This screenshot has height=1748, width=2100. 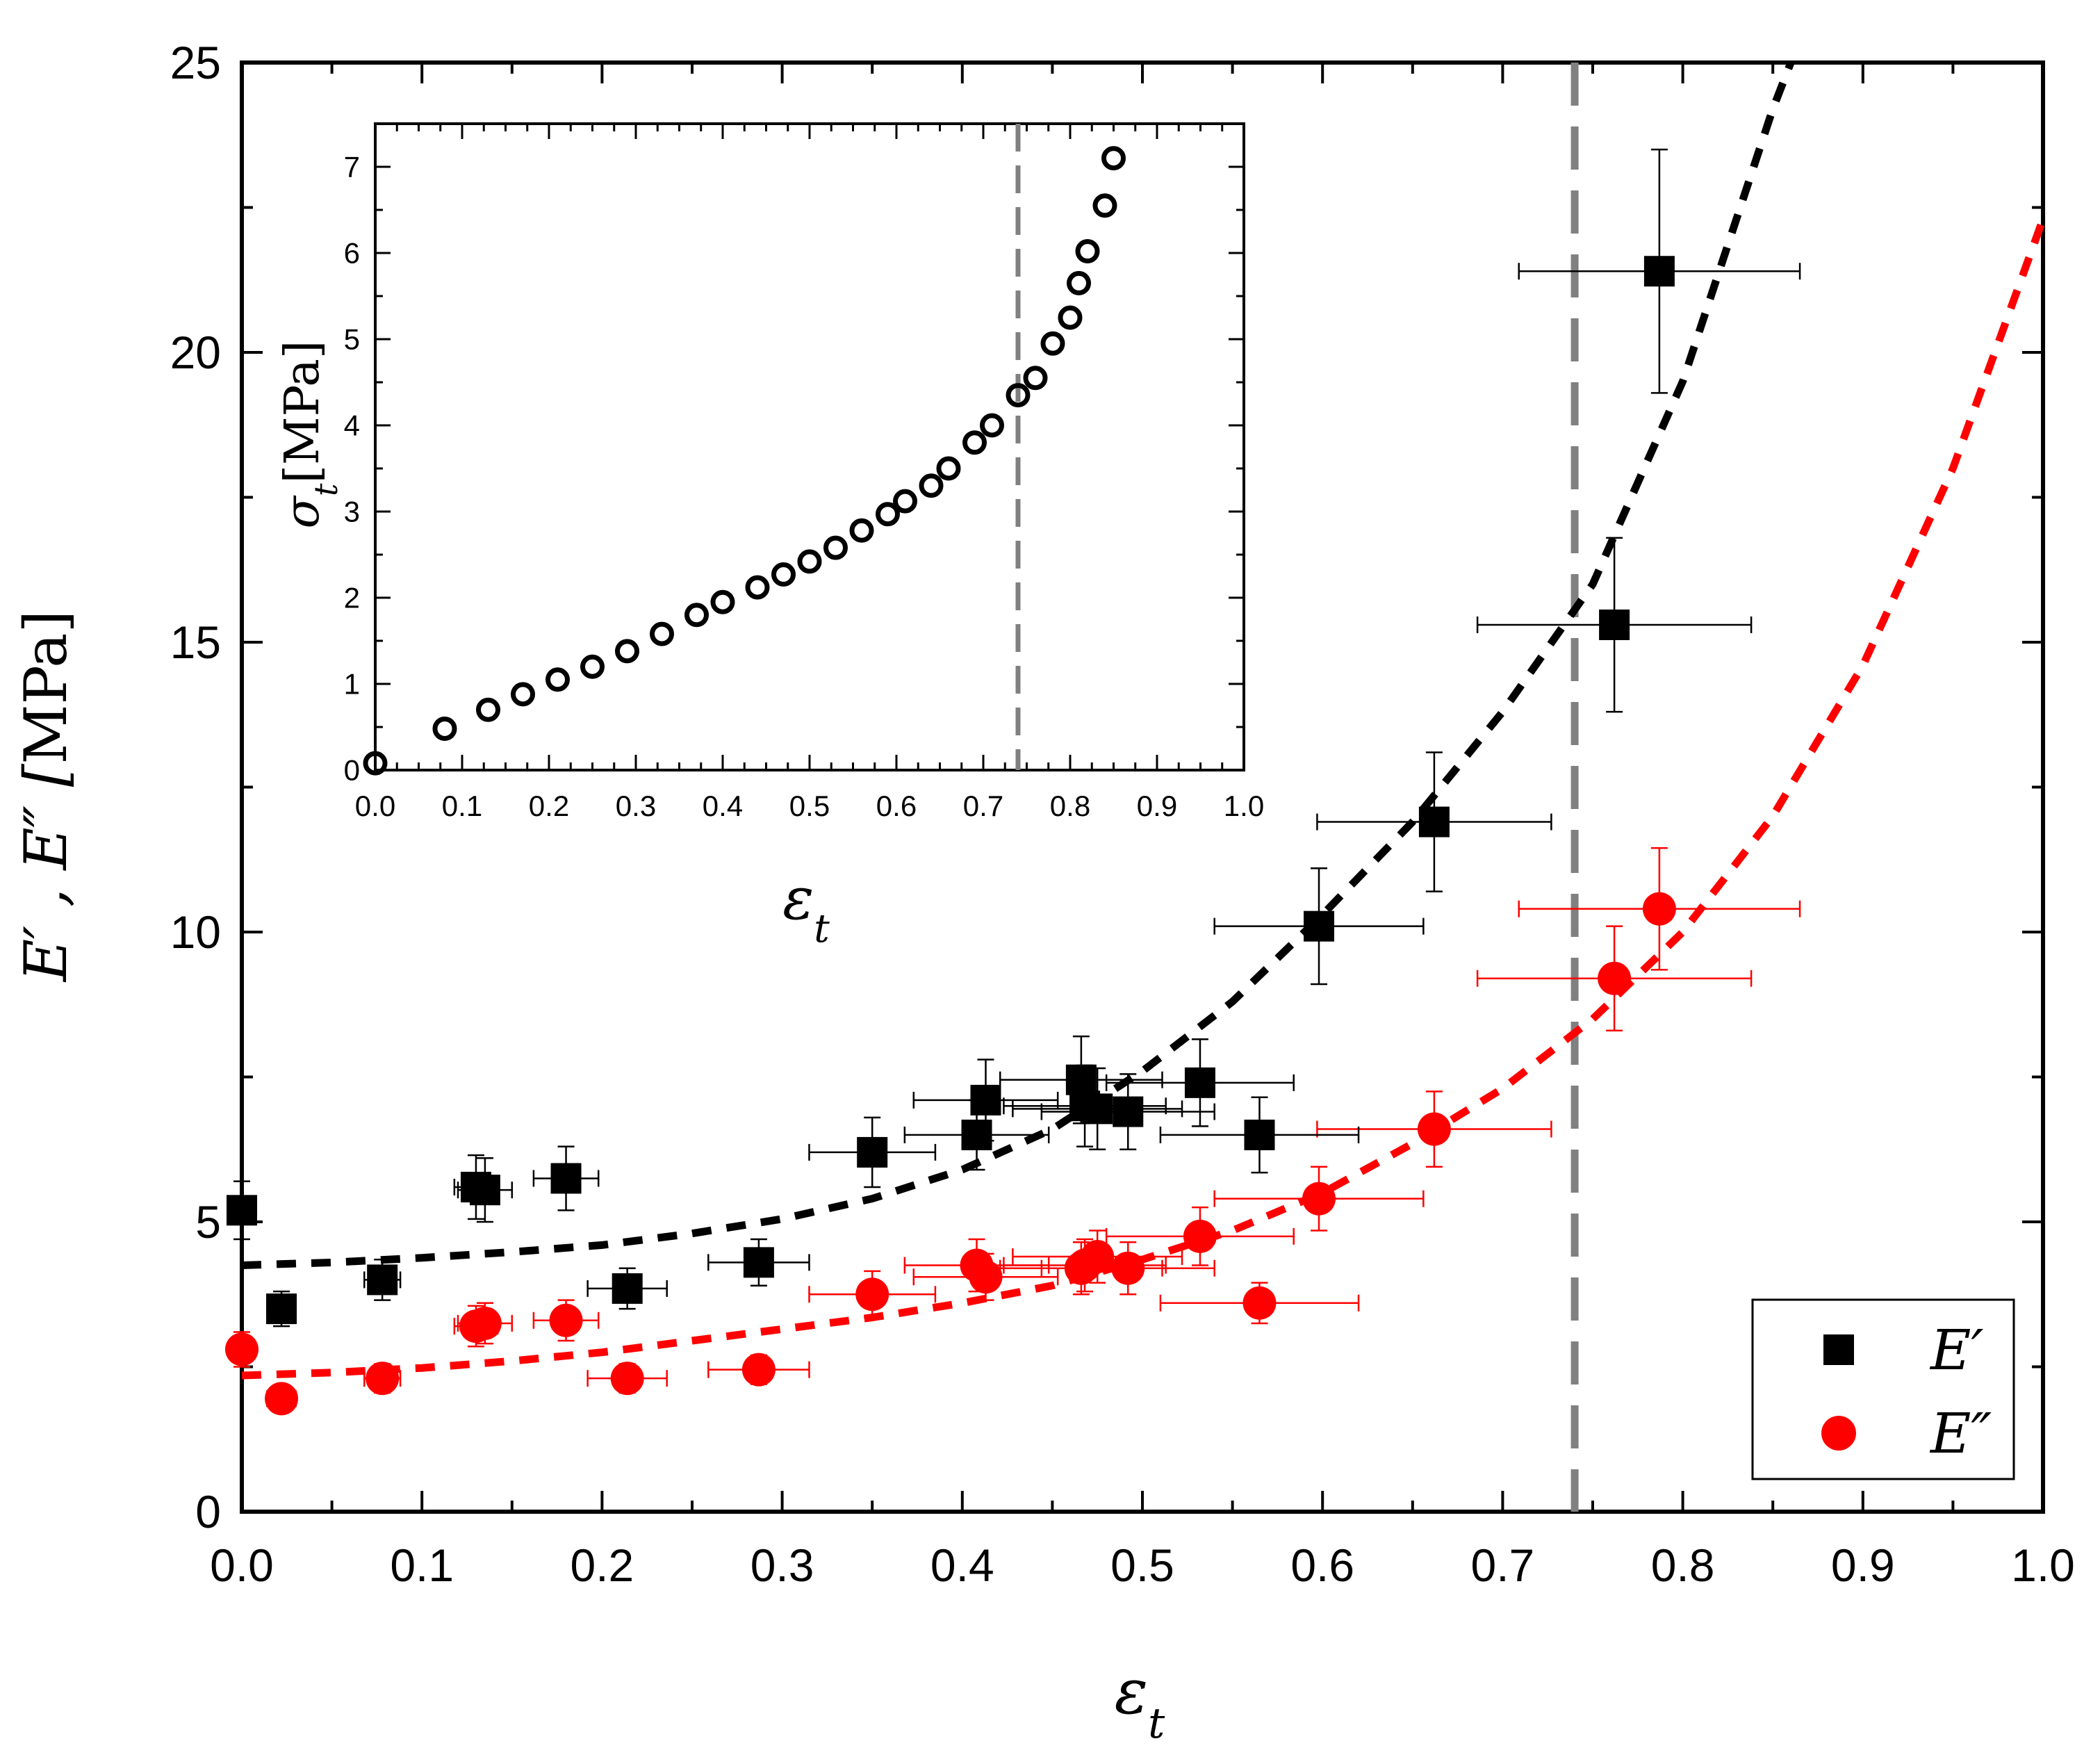 I want to click on inset-x-tick-label: 0.8, so click(x=1070, y=806).